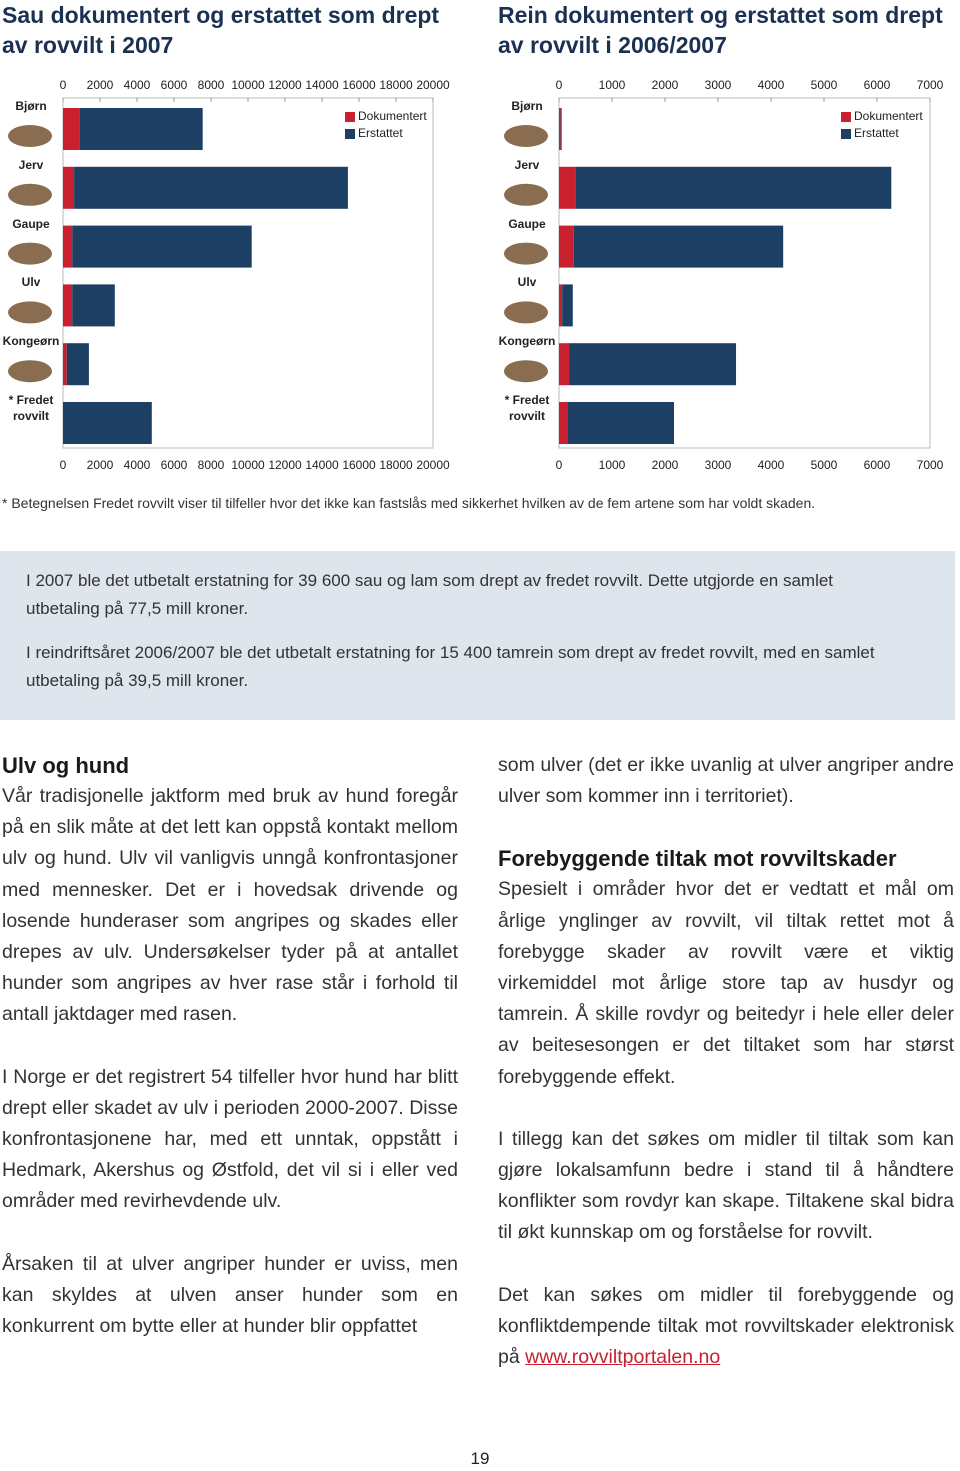  Describe the element at coordinates (480, 1458) in the screenshot. I see `page-number: 19` at that location.